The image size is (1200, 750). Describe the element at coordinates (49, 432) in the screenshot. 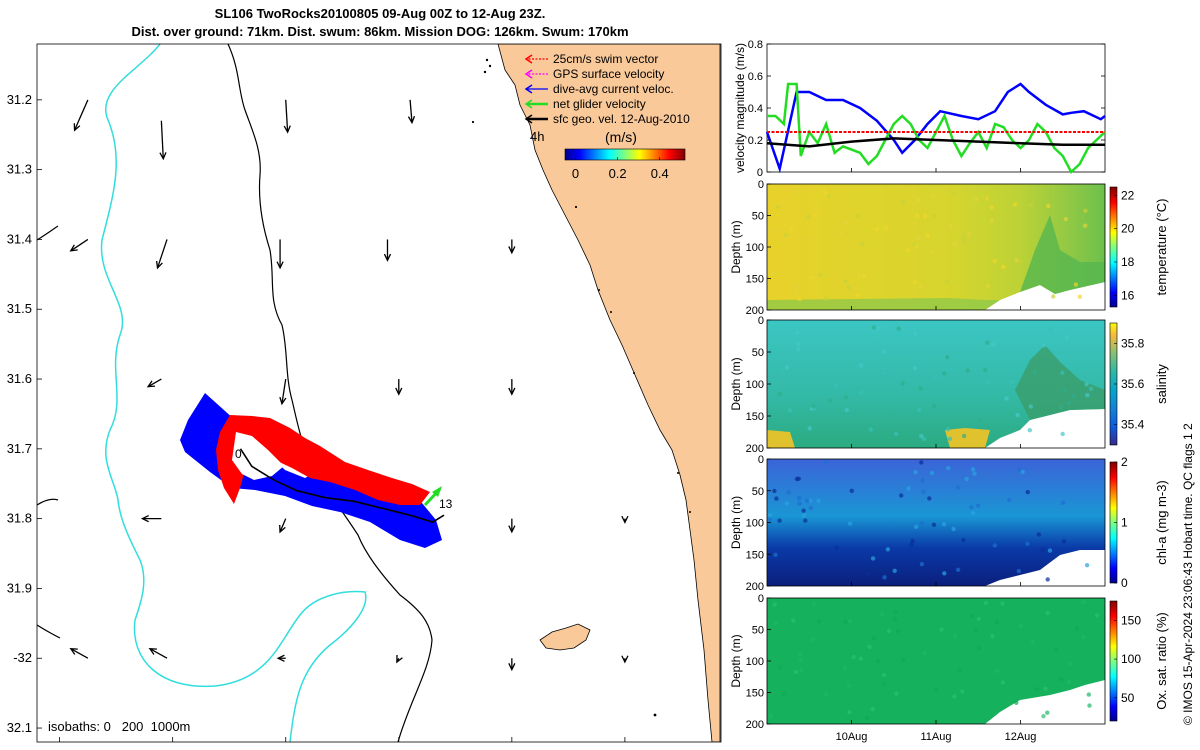

I see `isobath-1000m` at that location.